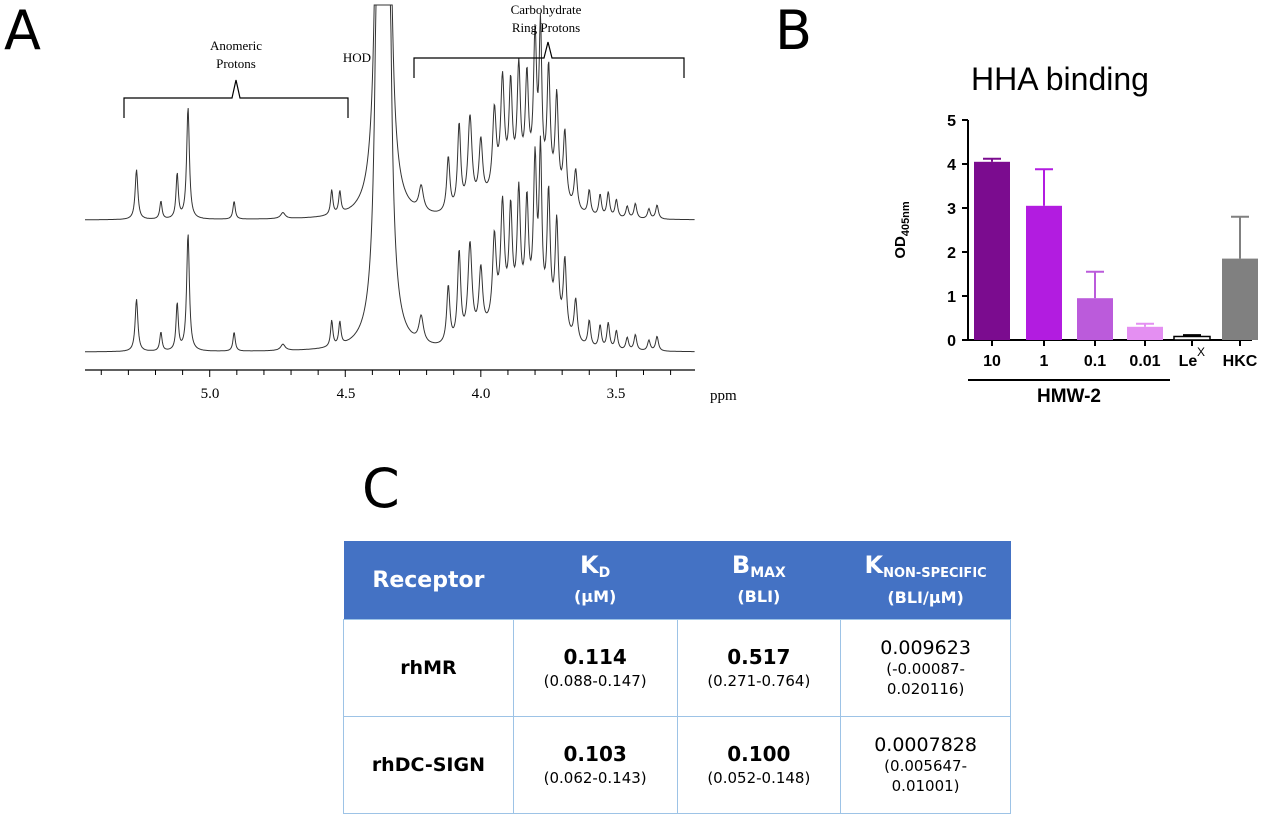  I want to click on header-bmax-main: B, so click(741, 565).